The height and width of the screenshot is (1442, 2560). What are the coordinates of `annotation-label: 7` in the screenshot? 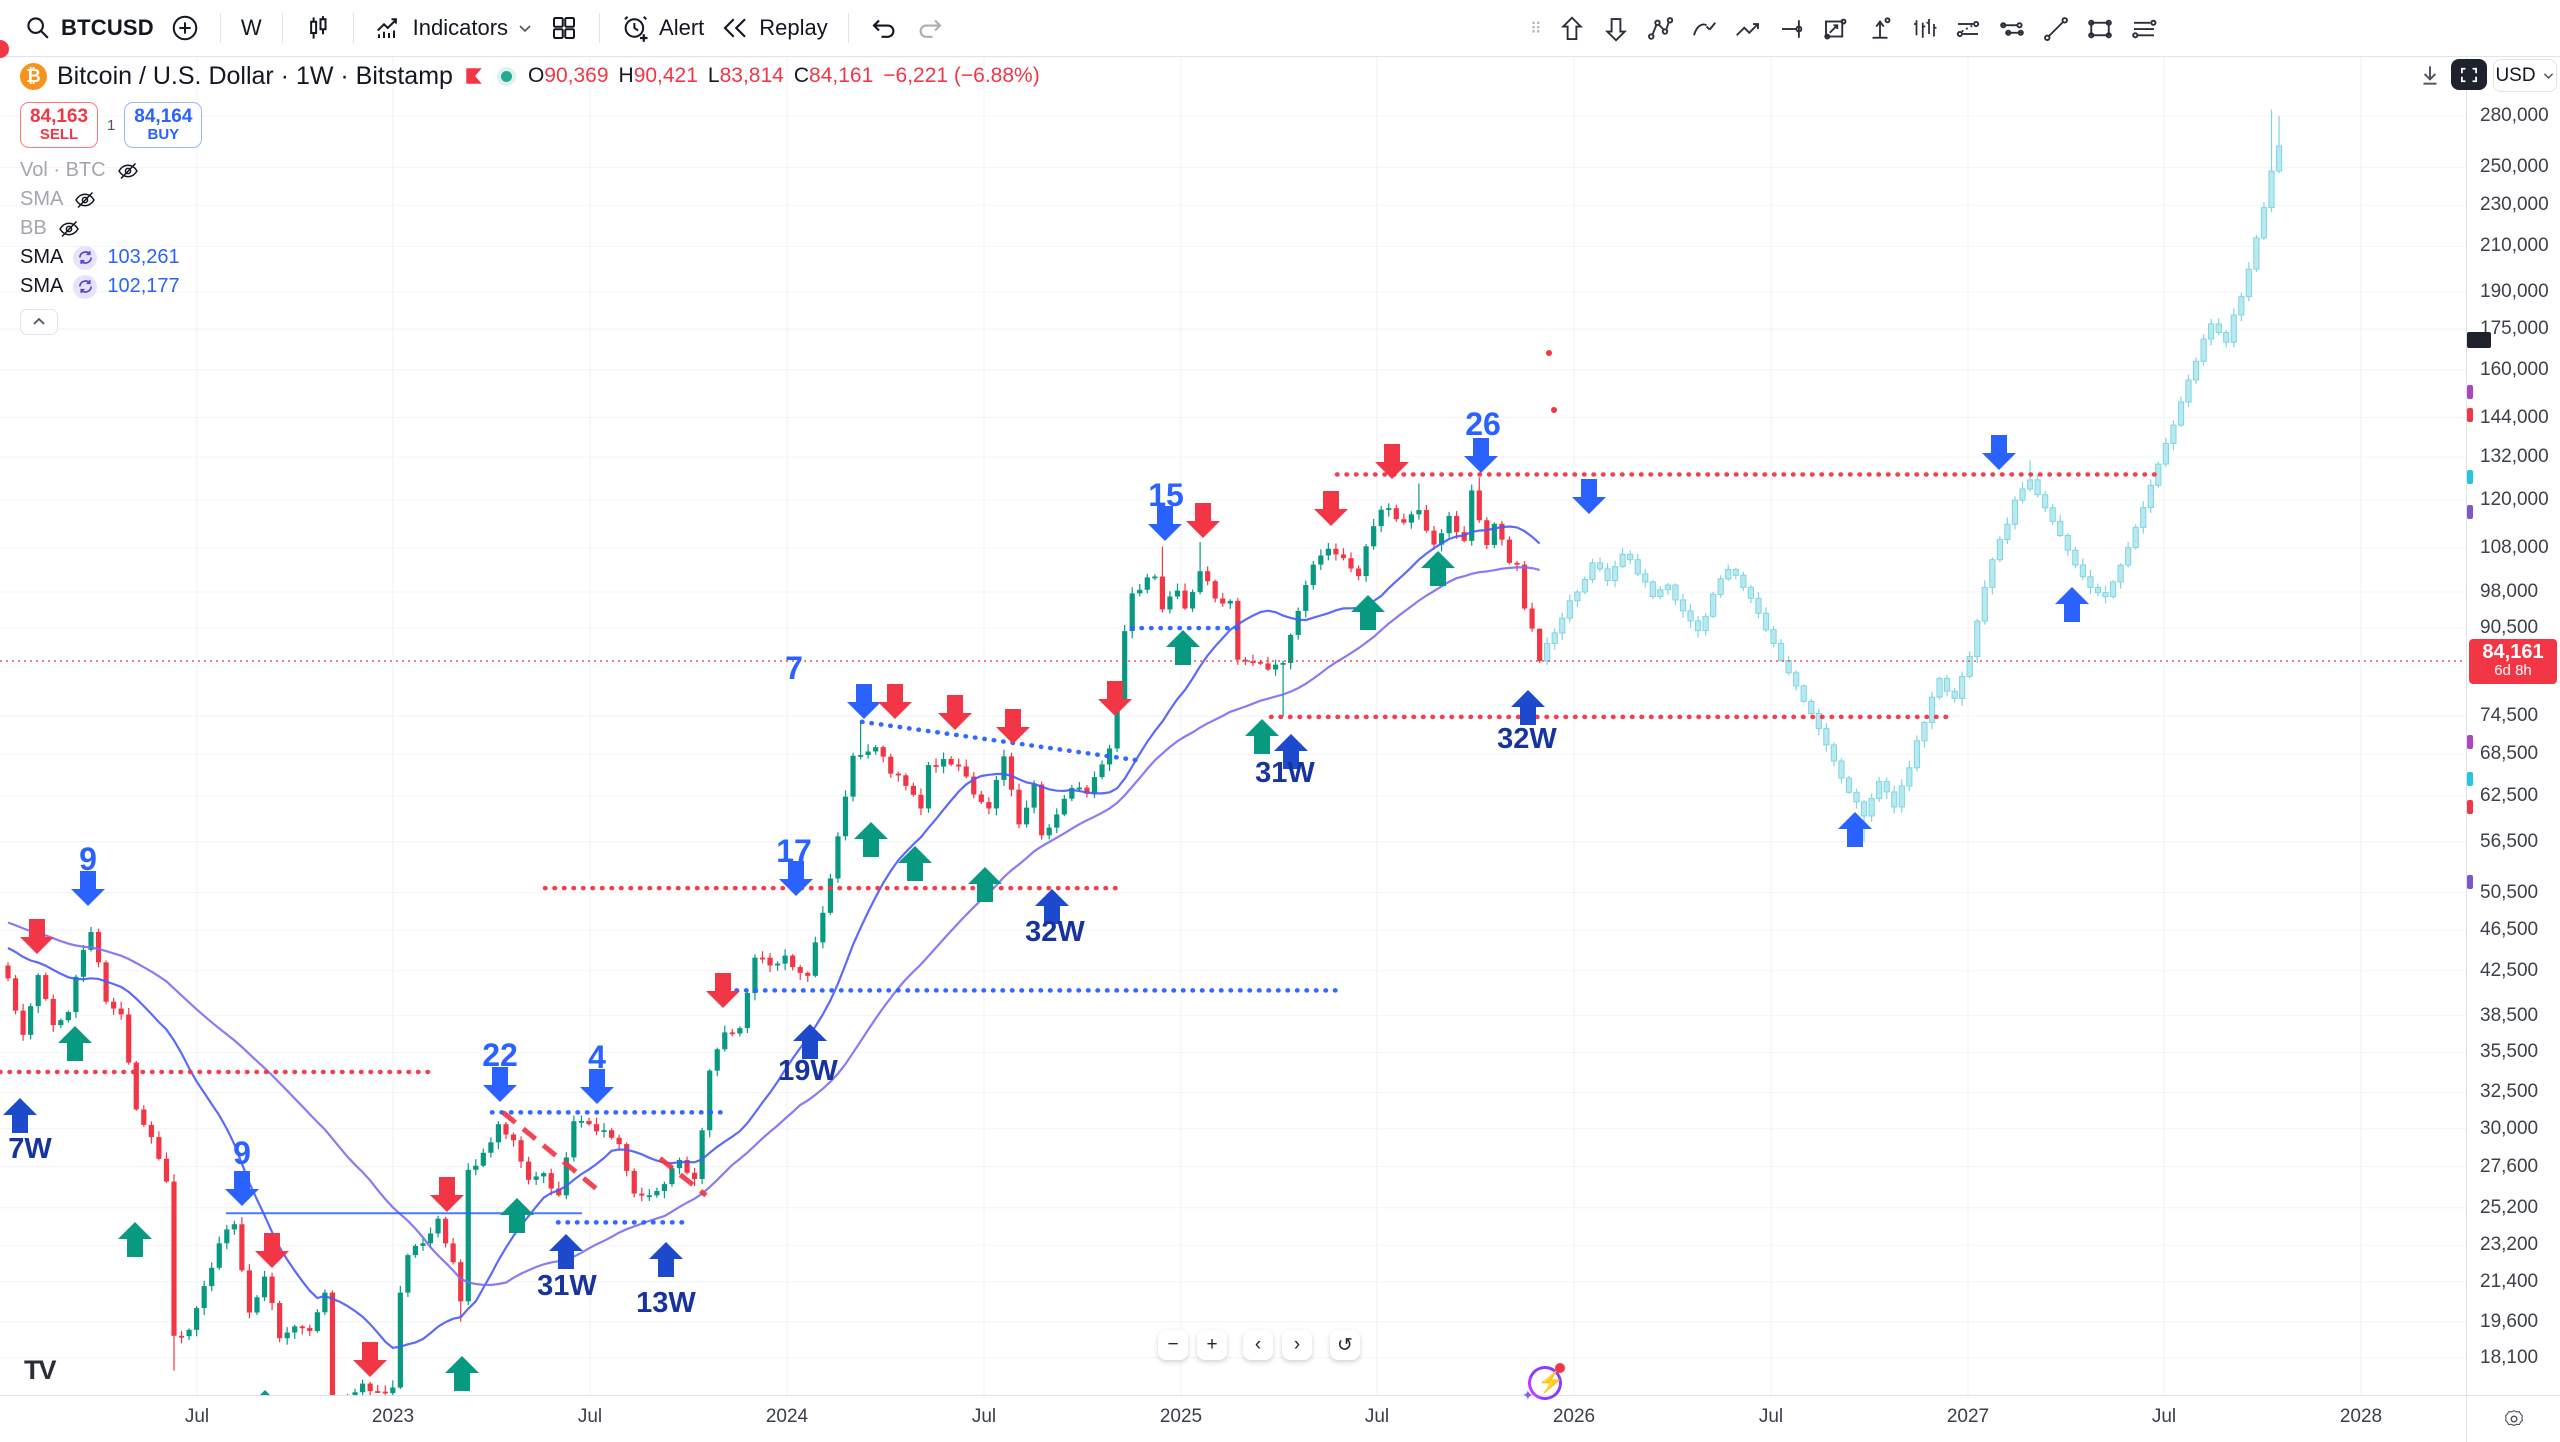 It's located at (794, 668).